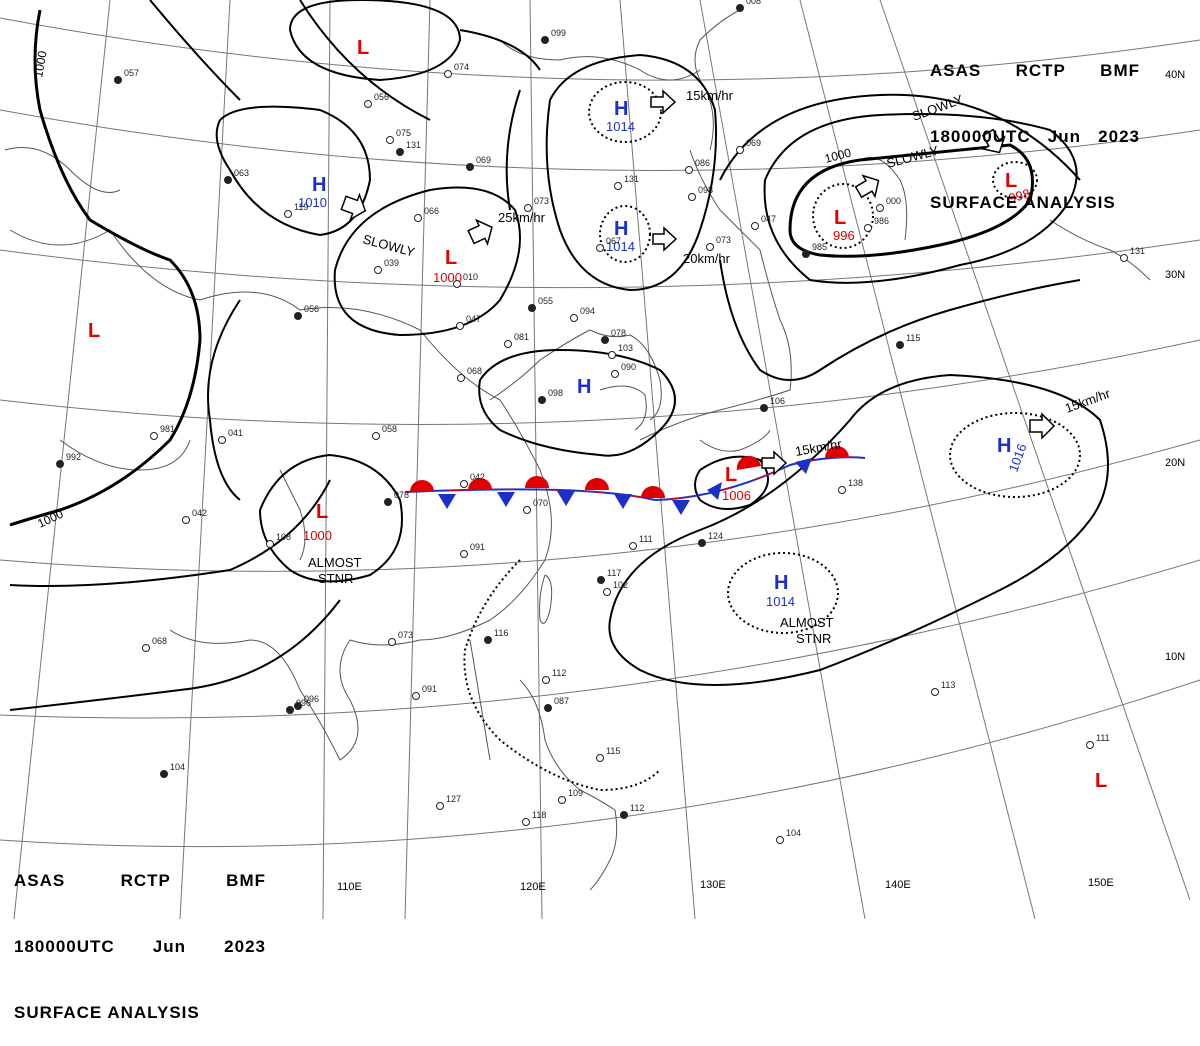 The width and height of the screenshot is (1200, 1046). Describe the element at coordinates (625, 348) in the screenshot. I see `station-pressure: 103` at that location.